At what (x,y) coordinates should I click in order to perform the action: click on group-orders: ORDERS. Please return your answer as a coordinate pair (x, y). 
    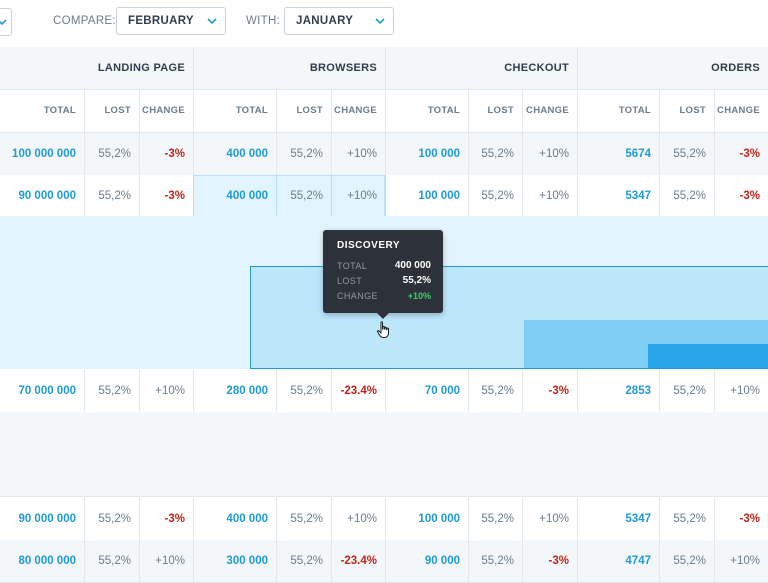
    Looking at the image, I should click on (735, 68).